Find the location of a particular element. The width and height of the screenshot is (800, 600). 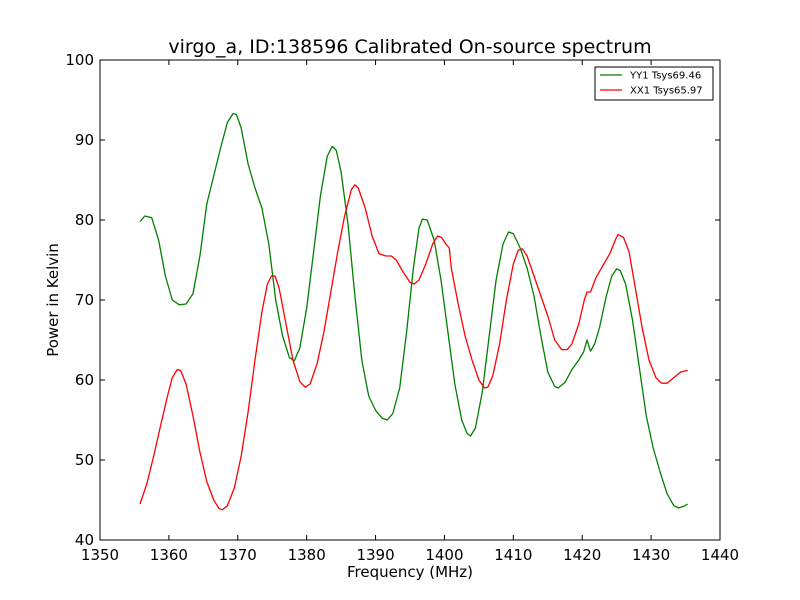

x-tick-label: 1350 is located at coordinates (100, 555).